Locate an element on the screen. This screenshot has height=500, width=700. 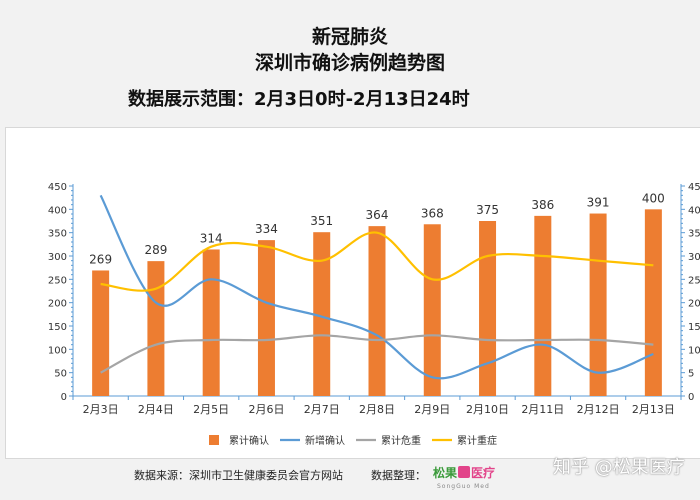
left-tick-label: 0 is located at coordinates (64, 397).